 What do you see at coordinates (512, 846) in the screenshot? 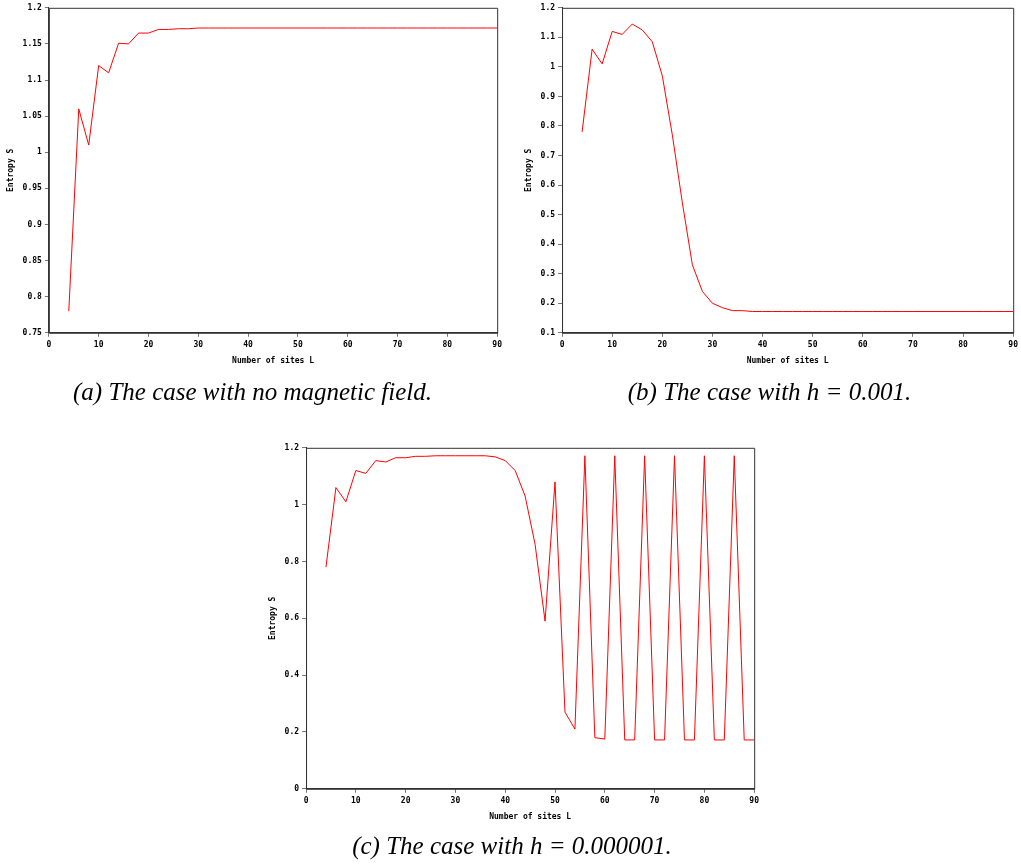
I see `text: (c) The case with h = 0.000001.` at bounding box center [512, 846].